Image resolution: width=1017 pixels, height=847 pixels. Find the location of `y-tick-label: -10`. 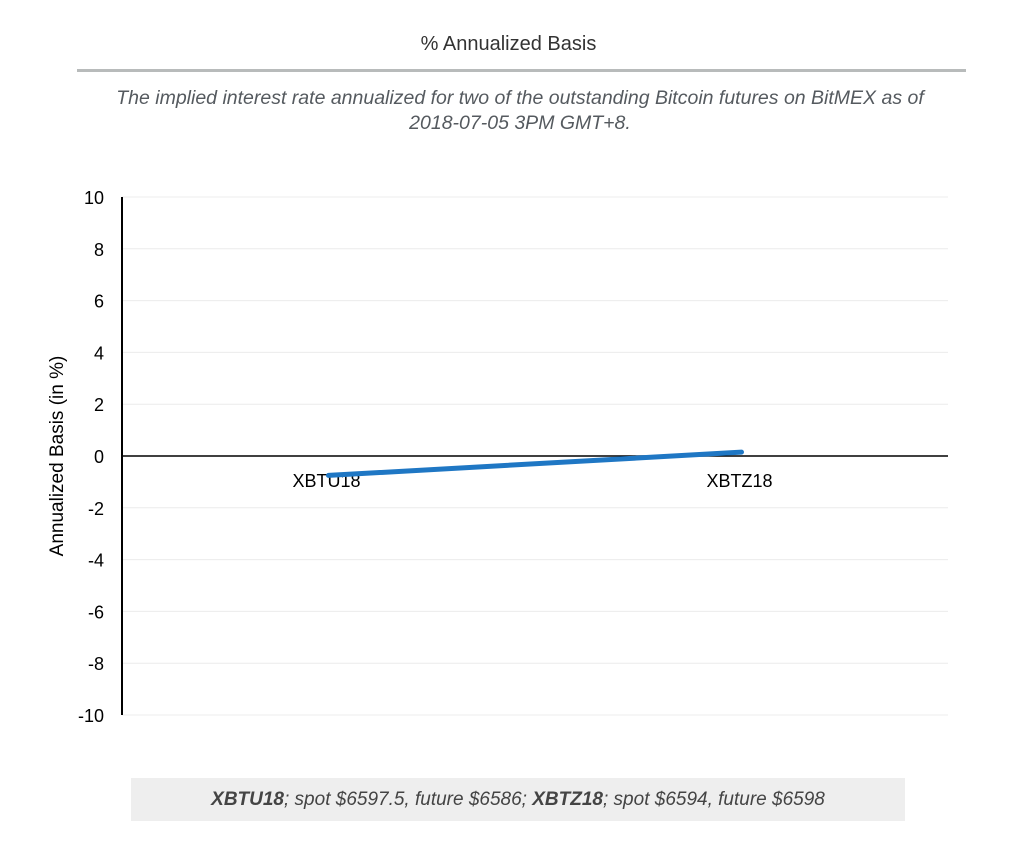

y-tick-label: -10 is located at coordinates (91, 716).